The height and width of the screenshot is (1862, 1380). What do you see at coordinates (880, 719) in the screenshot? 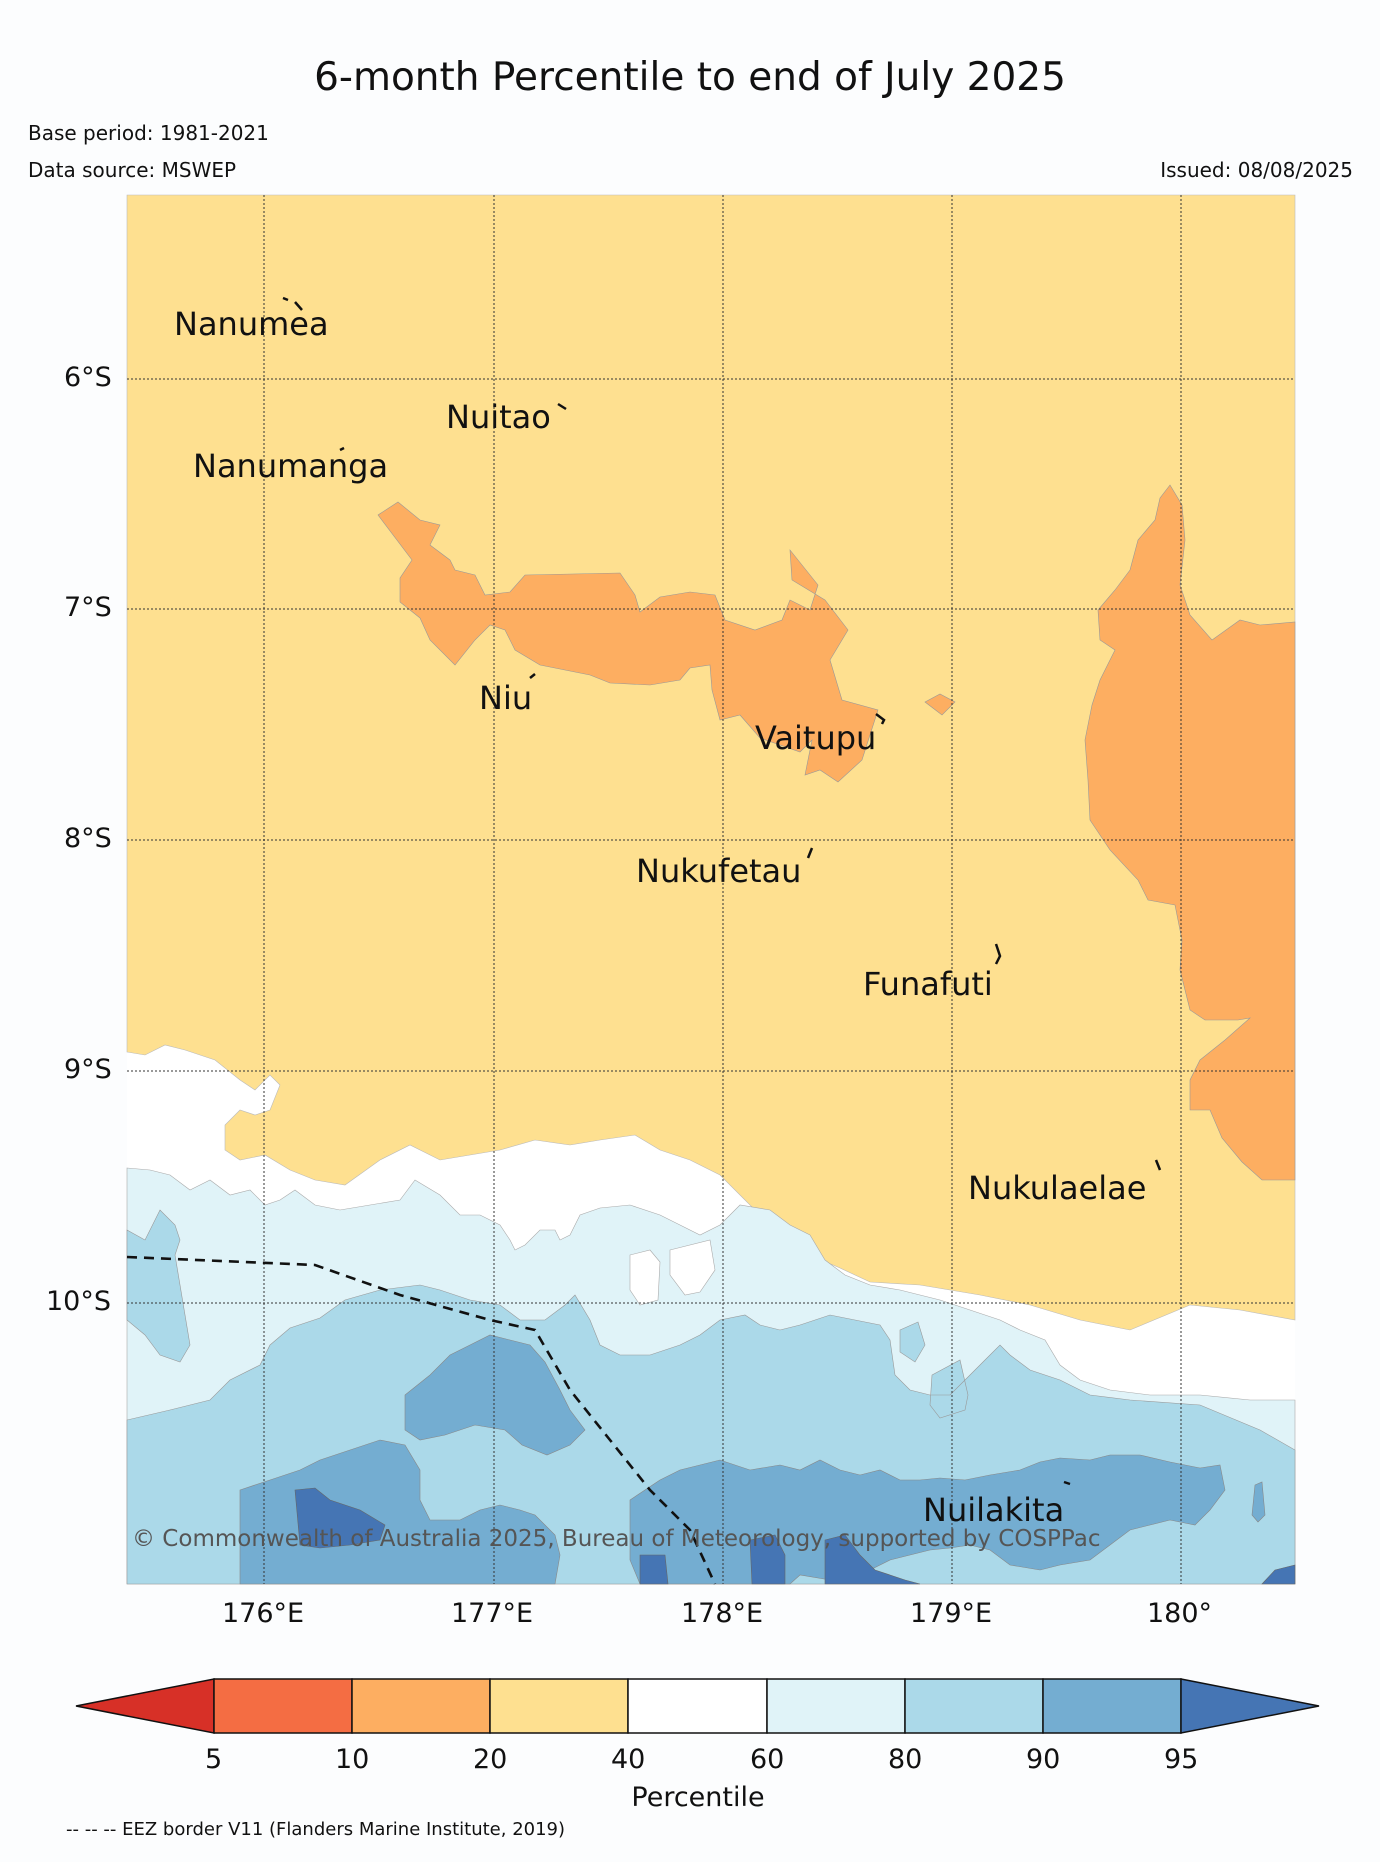
I see `island-vaitupu-shape` at bounding box center [880, 719].